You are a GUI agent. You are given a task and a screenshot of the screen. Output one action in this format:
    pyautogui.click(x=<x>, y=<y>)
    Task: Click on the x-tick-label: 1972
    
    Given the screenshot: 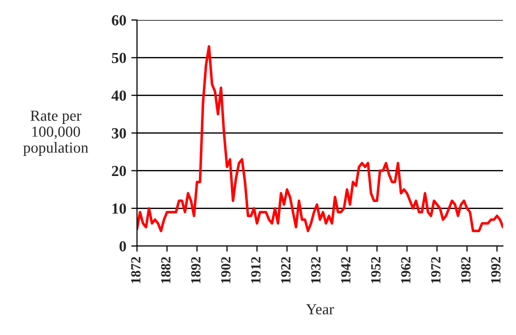 What is the action you would take?
    pyautogui.click(x=435, y=270)
    